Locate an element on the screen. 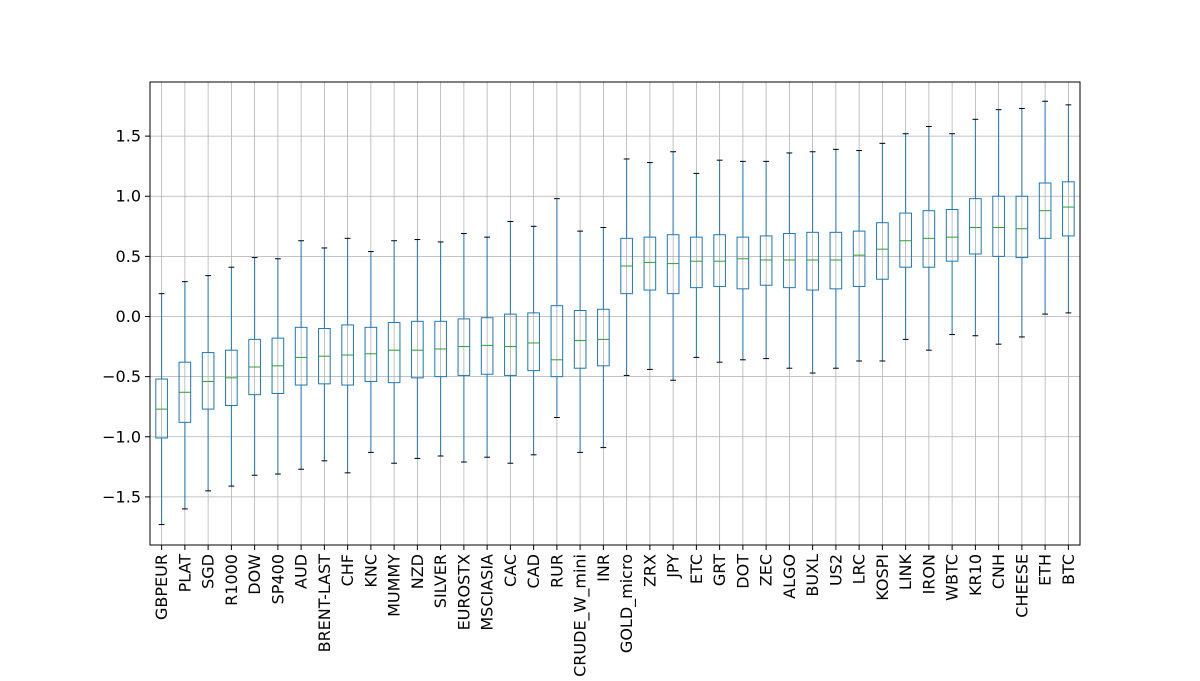  box-CAD is located at coordinates (533, 340).